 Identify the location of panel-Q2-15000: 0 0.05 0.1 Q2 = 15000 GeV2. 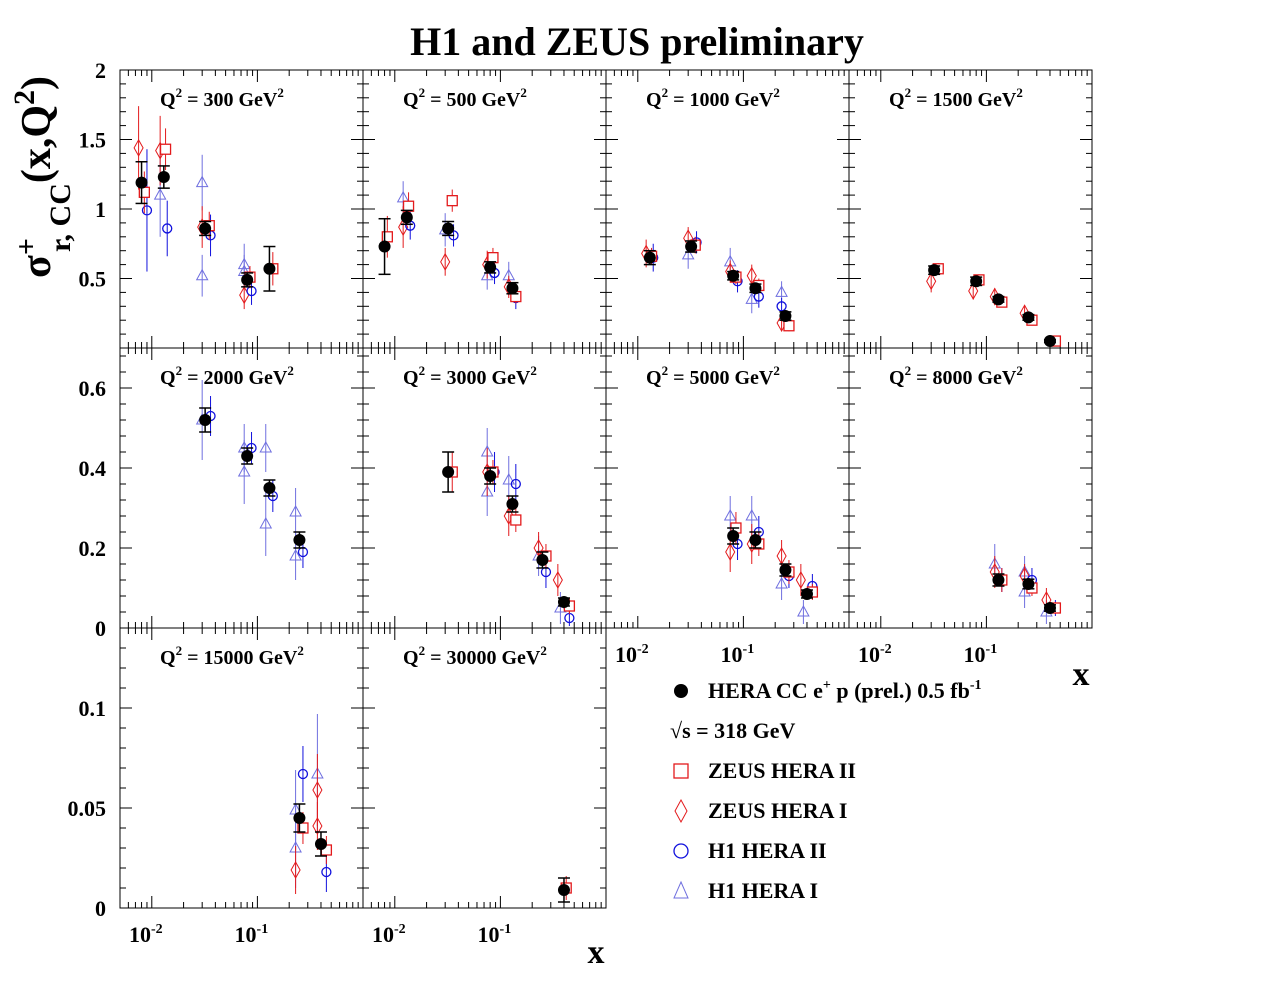
(216, 774).